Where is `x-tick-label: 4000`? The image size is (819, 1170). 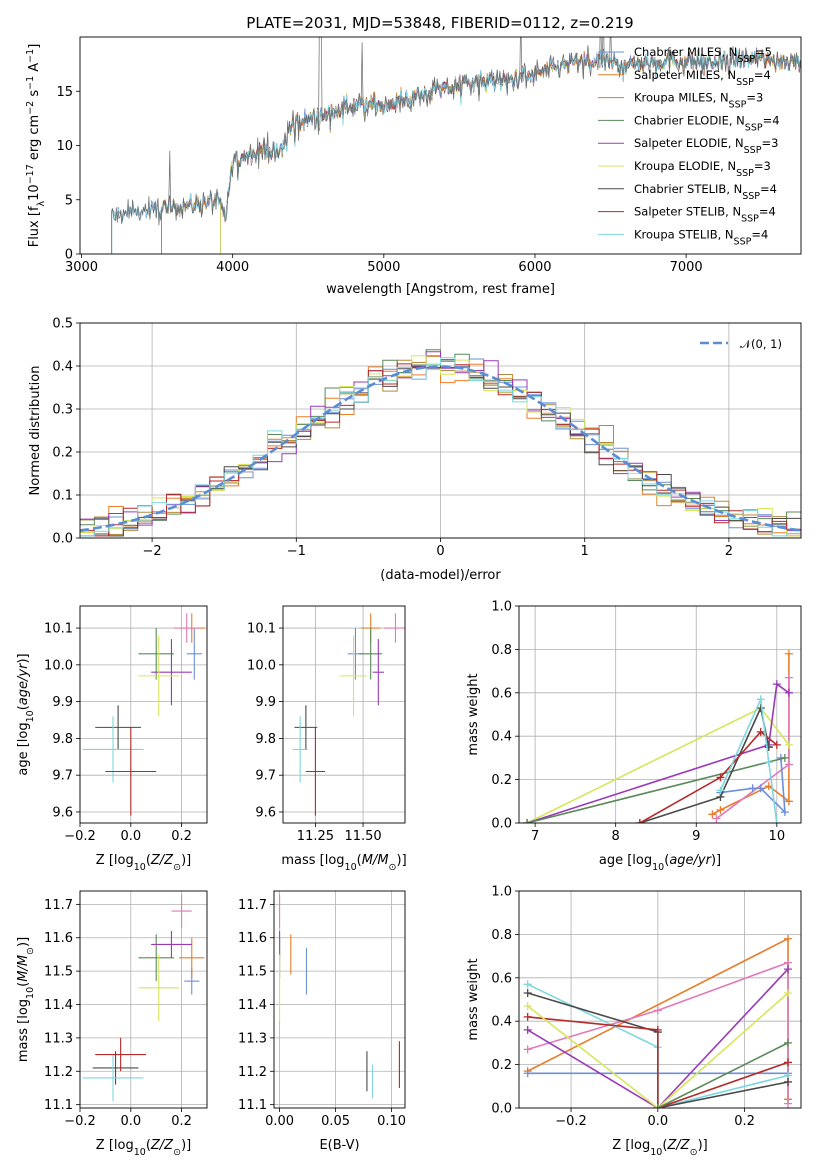 x-tick-label: 4000 is located at coordinates (232, 267).